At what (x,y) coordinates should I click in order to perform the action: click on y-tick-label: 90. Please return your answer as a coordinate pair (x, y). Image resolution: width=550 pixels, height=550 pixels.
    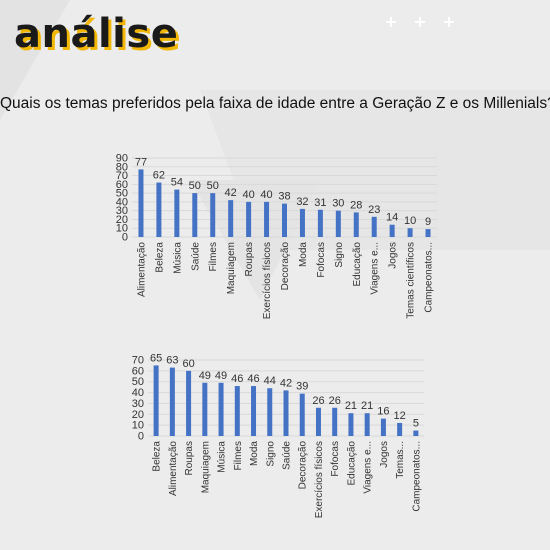
    Looking at the image, I should click on (122, 159).